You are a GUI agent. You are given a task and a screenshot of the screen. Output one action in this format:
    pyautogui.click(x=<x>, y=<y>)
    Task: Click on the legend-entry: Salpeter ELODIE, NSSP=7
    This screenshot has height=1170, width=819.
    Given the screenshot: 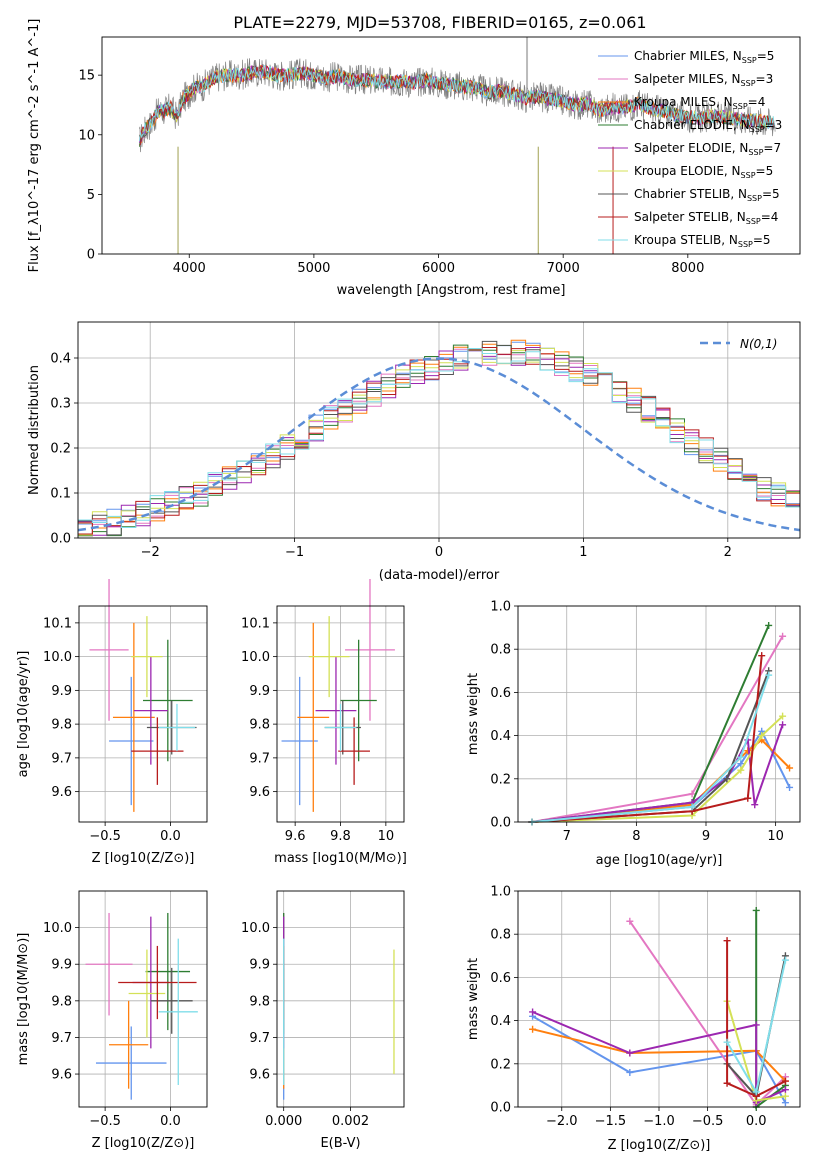 What is the action you would take?
    pyautogui.click(x=707, y=149)
    